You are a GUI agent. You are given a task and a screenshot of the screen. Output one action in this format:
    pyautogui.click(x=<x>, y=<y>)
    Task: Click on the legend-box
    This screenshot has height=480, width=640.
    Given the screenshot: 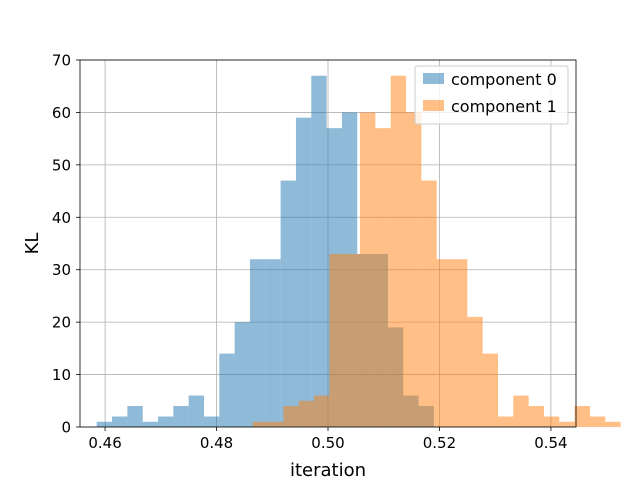 What is the action you would take?
    pyautogui.click(x=491, y=95)
    